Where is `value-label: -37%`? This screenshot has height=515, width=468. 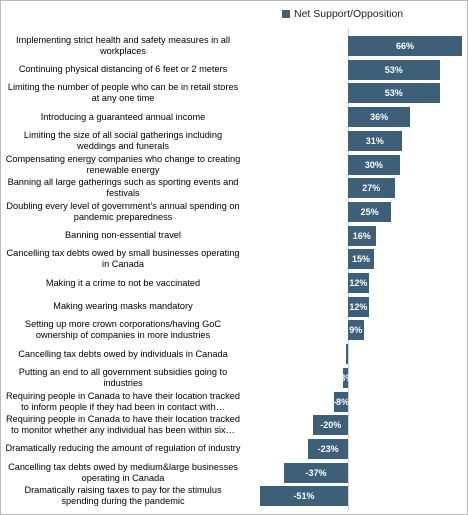 value-label: -37% is located at coordinates (316, 472).